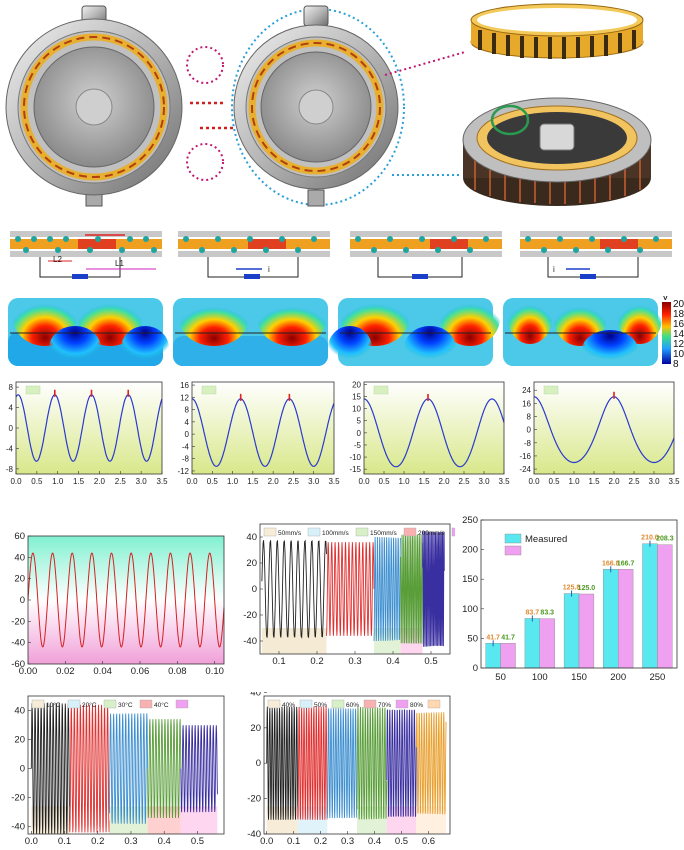 The height and width of the screenshot is (850, 684). What do you see at coordinates (493, 637) in the screenshot?
I see `bar-value-label: 41.7` at bounding box center [493, 637].